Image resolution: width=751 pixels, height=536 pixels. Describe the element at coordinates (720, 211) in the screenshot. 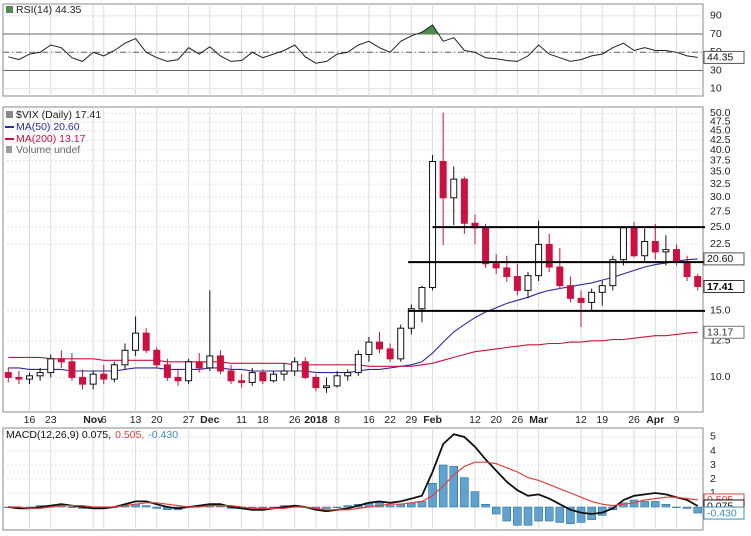

I see `y-tick-label: 27.5` at that location.